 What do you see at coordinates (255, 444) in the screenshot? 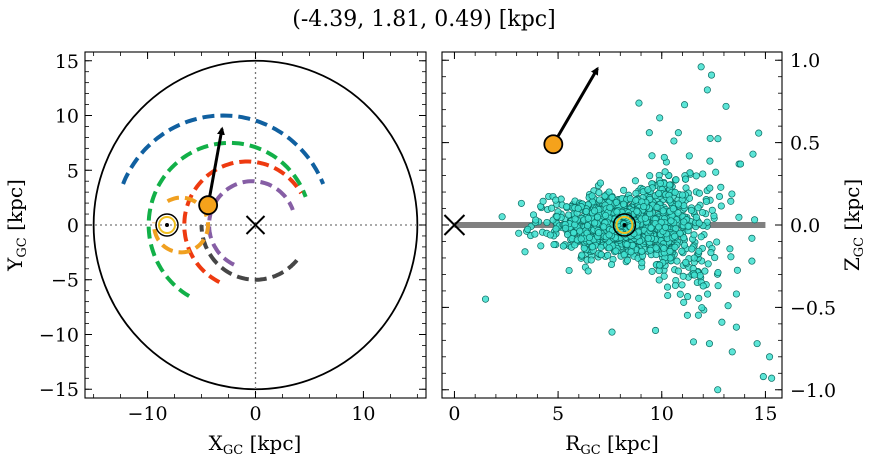
I see `left-xlabel: XGC [kpc]` at bounding box center [255, 444].